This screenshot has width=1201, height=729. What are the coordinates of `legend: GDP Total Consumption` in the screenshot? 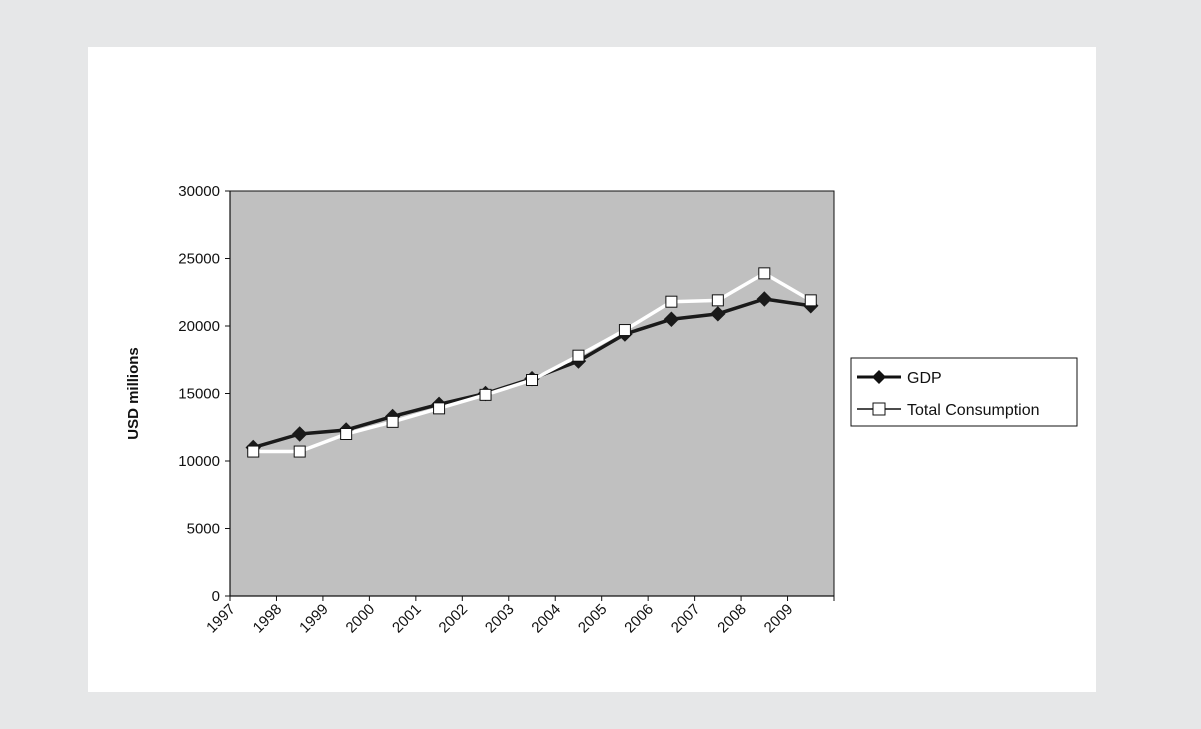 It's located at (964, 392).